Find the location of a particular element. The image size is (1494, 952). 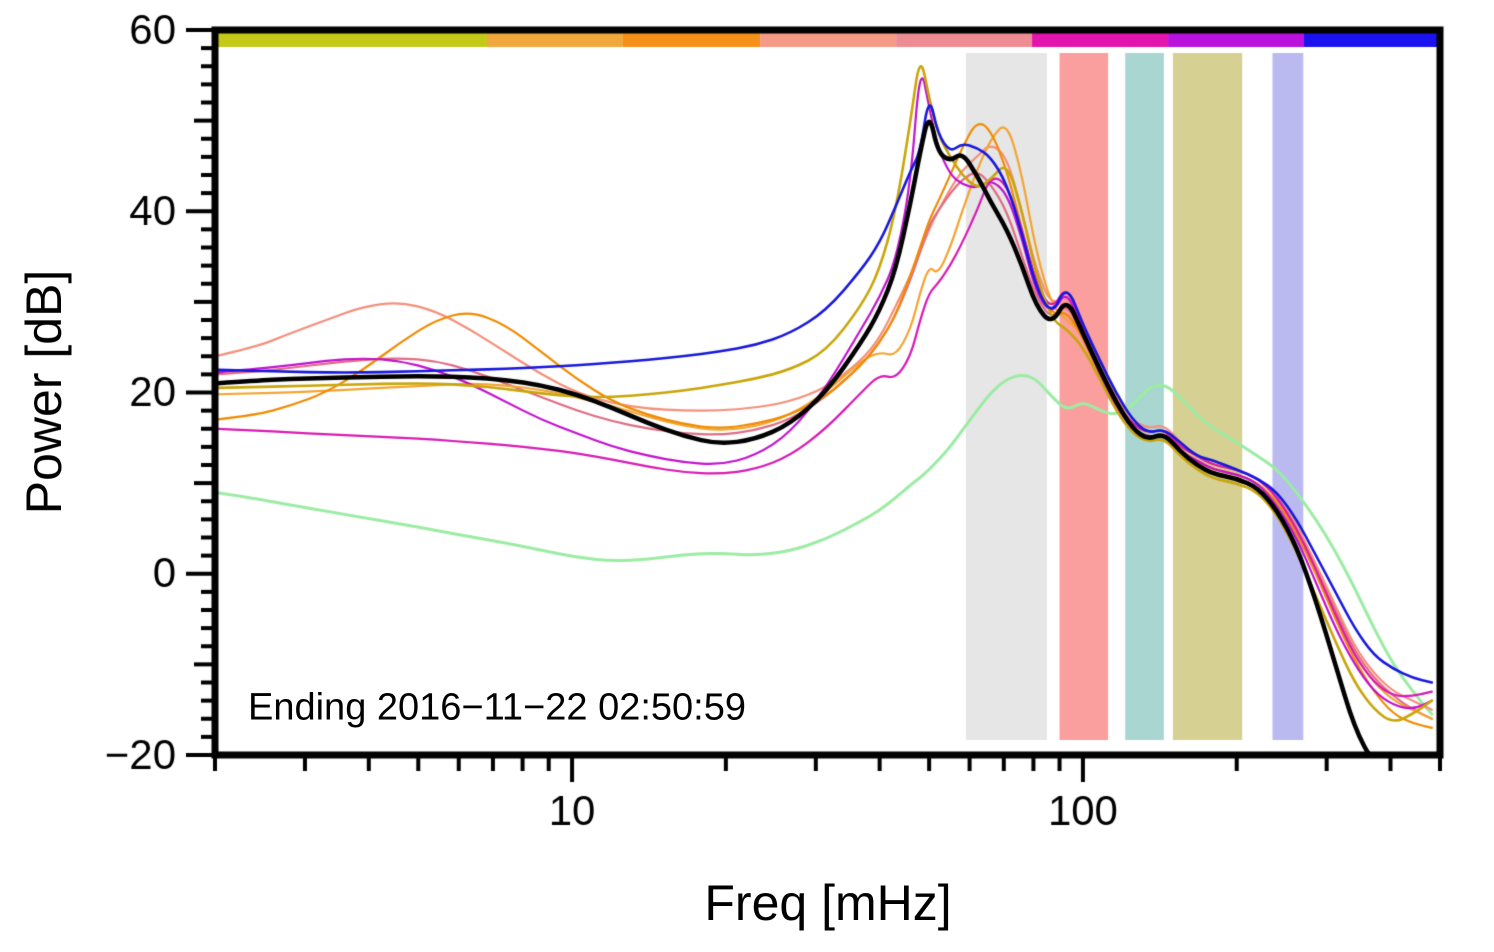

ending-time-annotation: Ending 2016−11−22 02:50:59 is located at coordinates (497, 707).